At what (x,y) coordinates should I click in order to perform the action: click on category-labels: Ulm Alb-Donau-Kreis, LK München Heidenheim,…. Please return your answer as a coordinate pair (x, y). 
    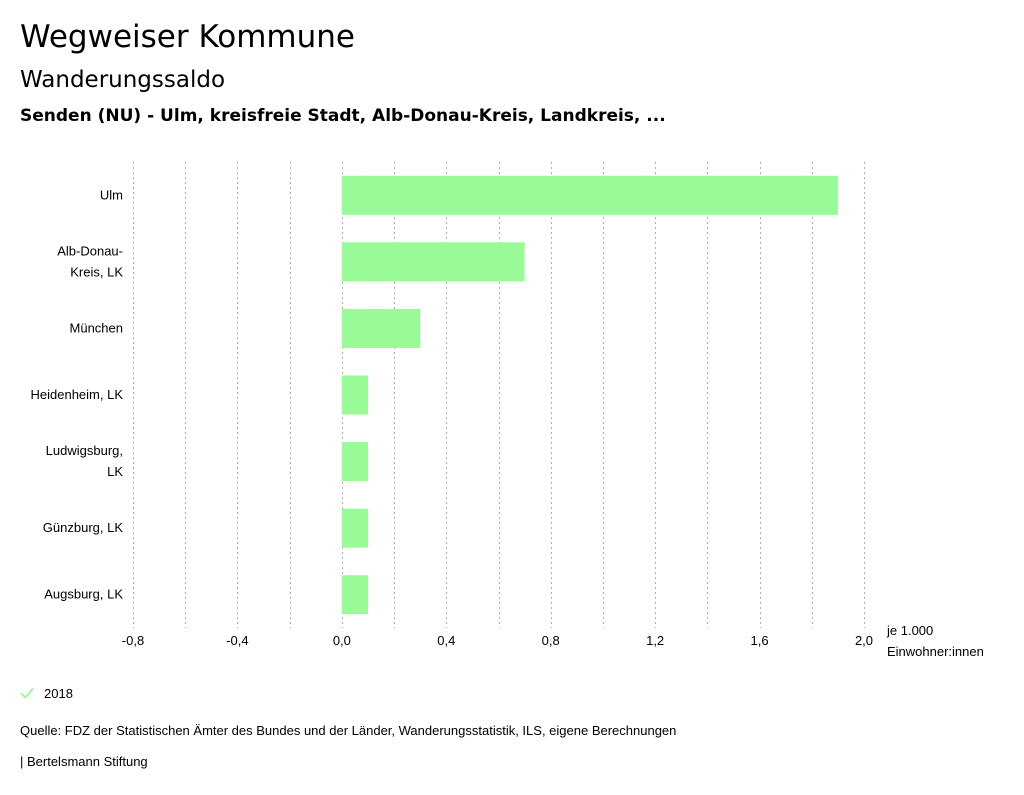
    Looking at the image, I should click on (77, 394).